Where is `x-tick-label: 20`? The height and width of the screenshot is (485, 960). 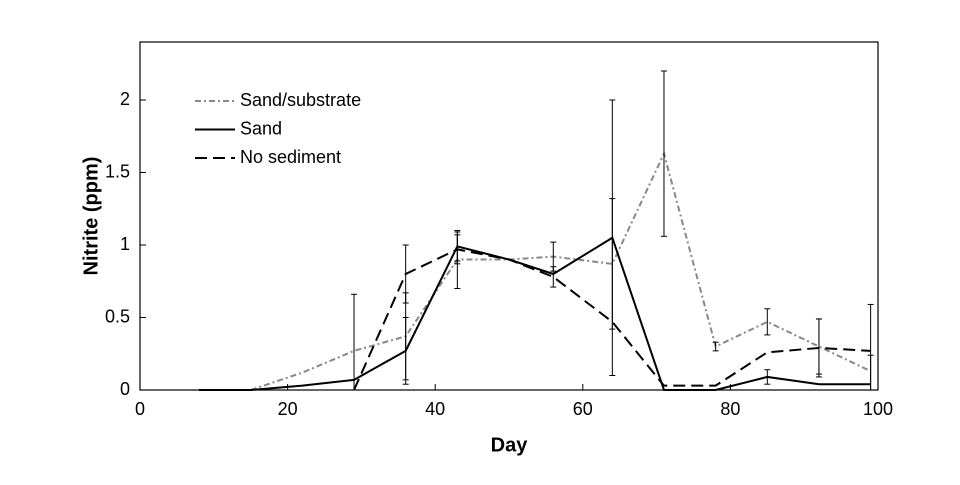 x-tick-label: 20 is located at coordinates (288, 409).